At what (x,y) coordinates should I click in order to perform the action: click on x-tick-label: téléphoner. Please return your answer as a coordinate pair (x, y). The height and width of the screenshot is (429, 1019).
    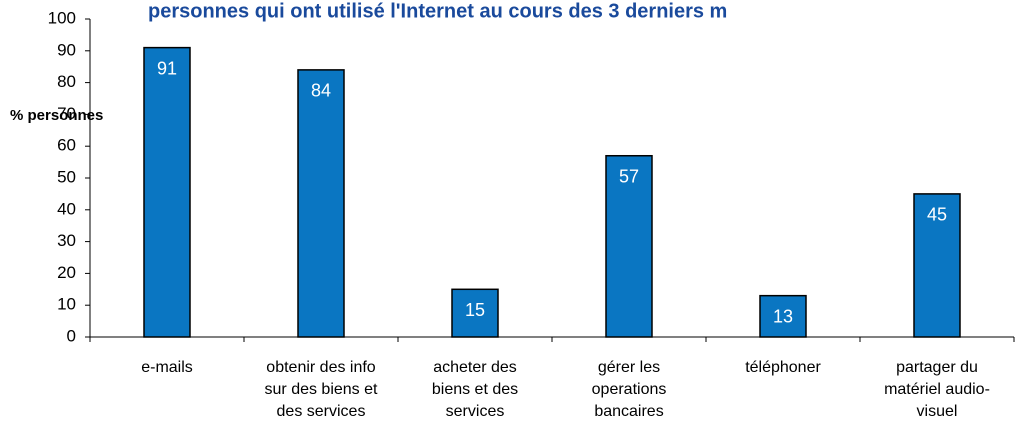
    Looking at the image, I should click on (783, 367).